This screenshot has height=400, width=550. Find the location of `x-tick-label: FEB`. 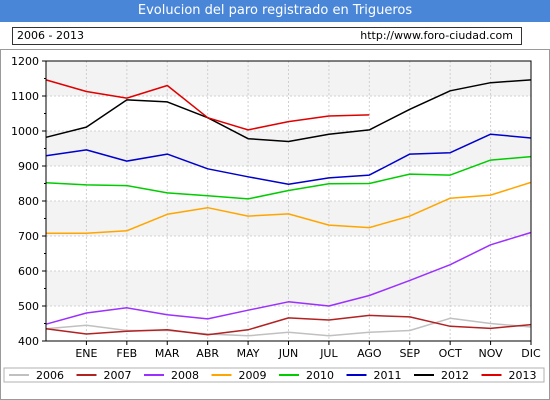

x-tick-label: FEB is located at coordinates (126, 353).